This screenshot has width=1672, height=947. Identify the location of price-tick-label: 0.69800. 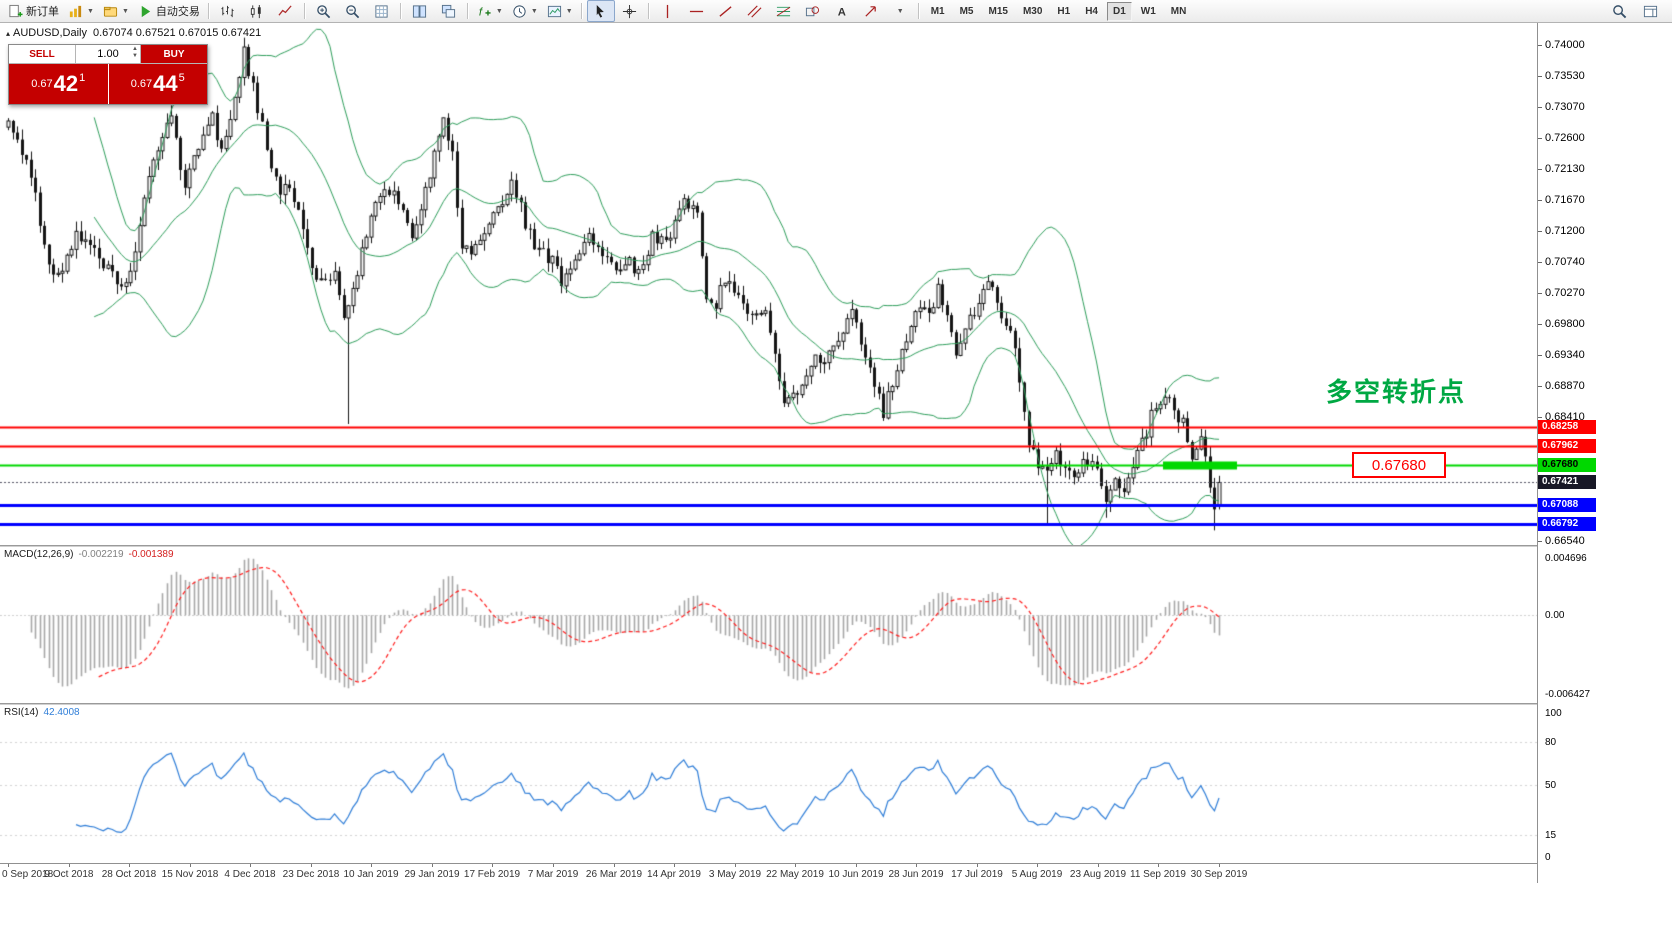
(1565, 324).